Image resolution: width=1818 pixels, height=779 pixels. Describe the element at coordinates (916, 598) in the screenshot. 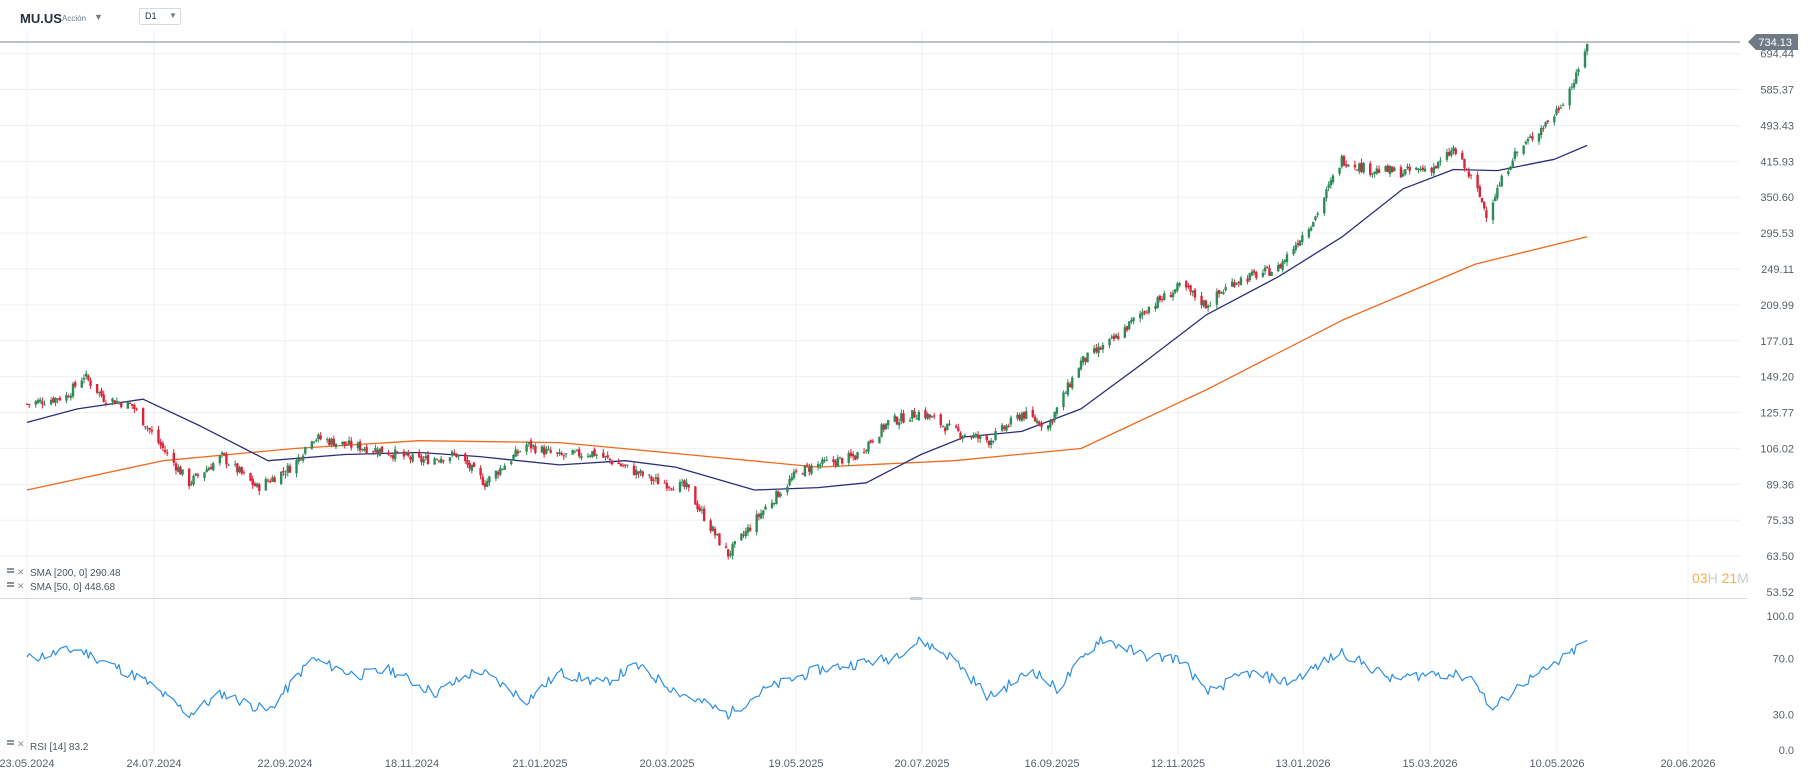

I see `pane-resize-handle` at that location.